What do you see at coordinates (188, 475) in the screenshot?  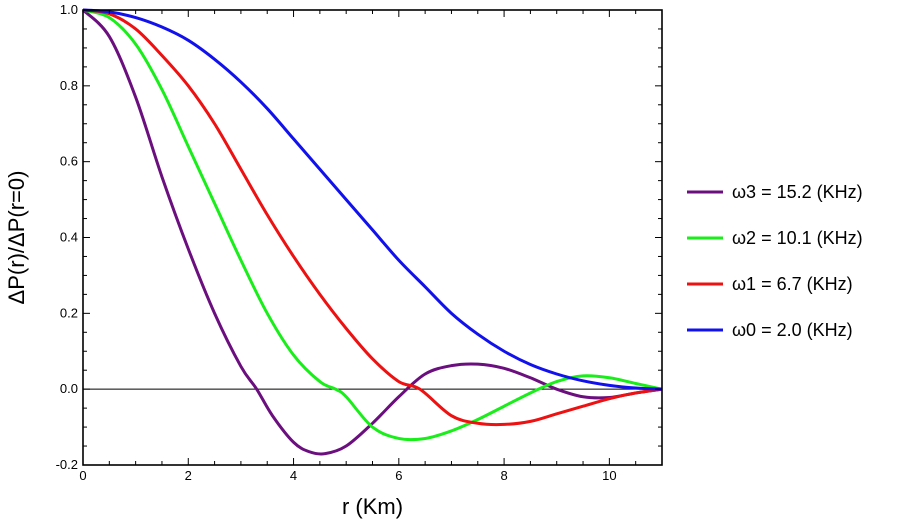 I see `x-tick-label: 2` at bounding box center [188, 475].